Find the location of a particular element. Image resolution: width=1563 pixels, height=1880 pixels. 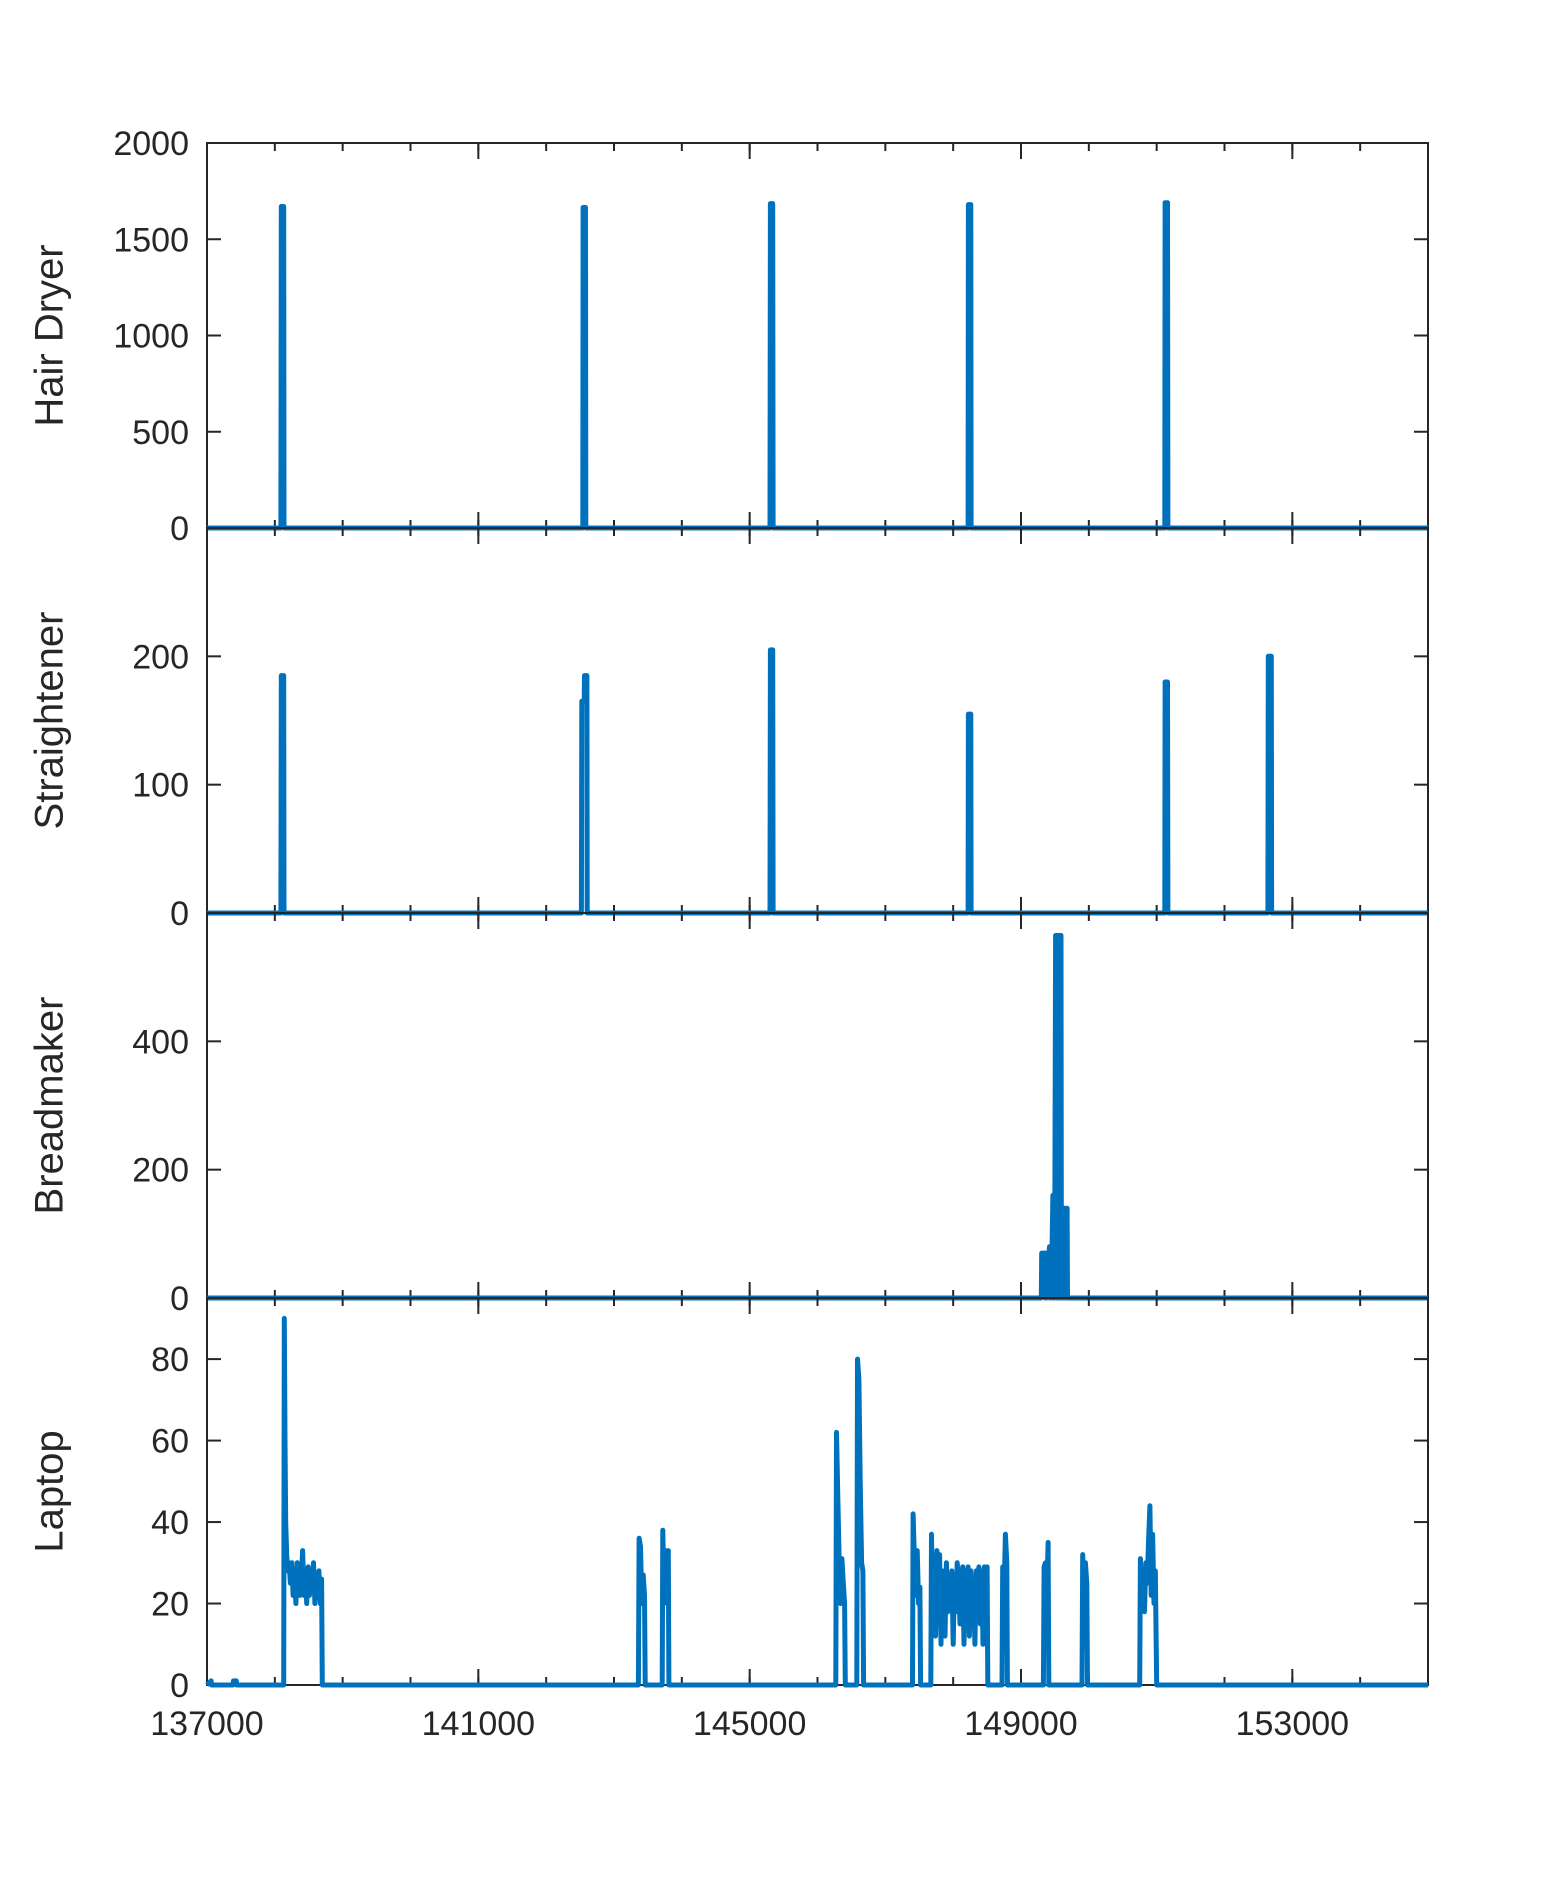

y-tick-label: 20 is located at coordinates (170, 1605).